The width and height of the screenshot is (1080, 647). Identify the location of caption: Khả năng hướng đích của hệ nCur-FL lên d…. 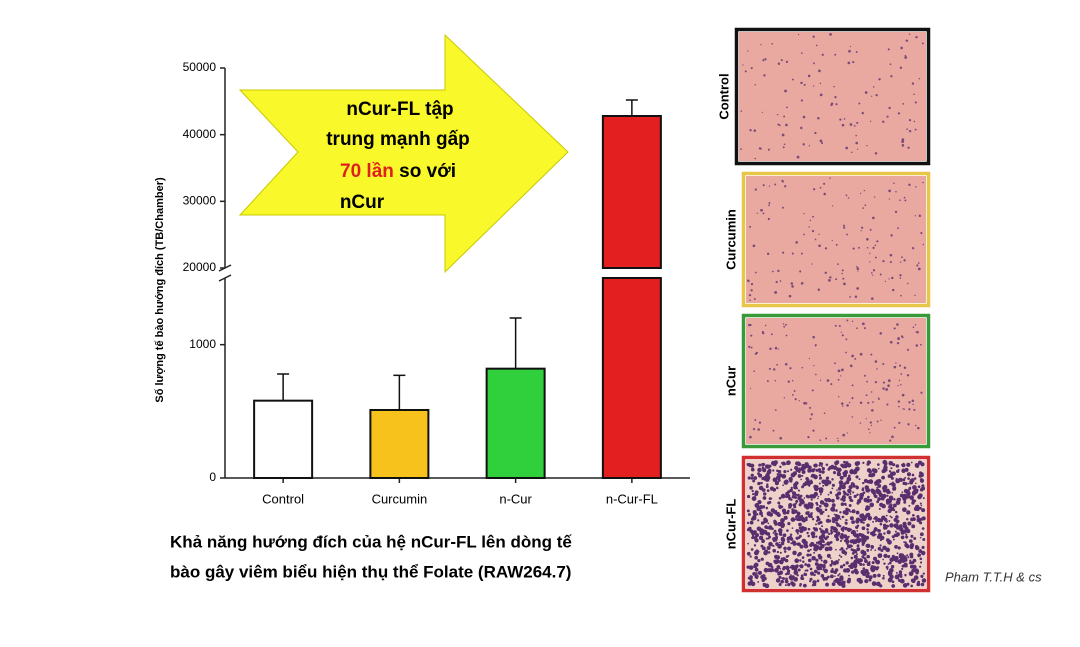
(371, 541).